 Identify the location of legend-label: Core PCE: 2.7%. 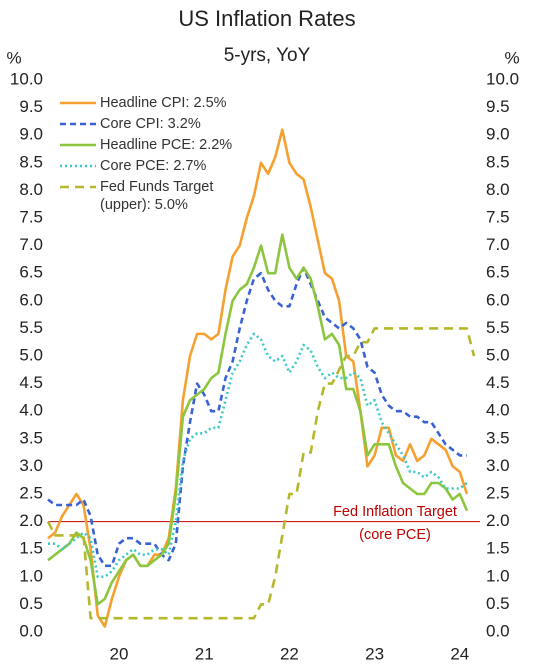
(153, 166).